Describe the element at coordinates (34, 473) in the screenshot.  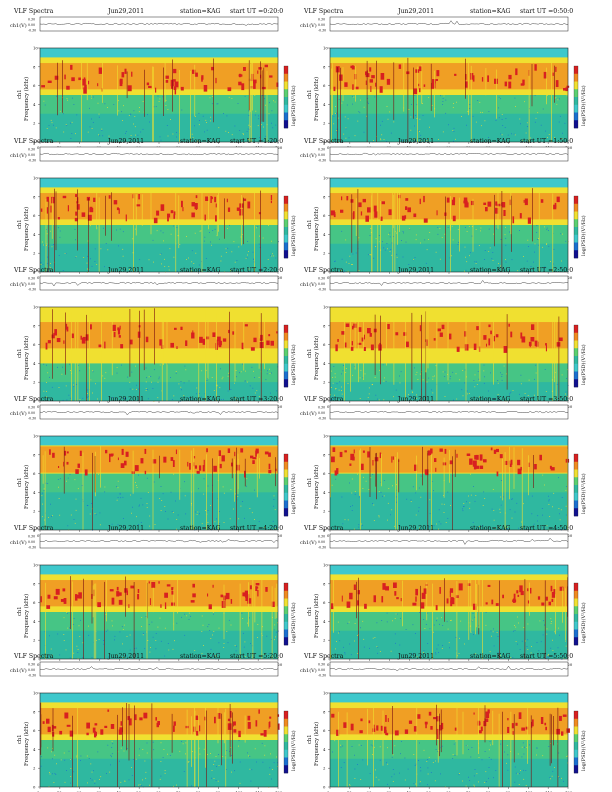
I see `y-tick-label: 6` at that location.